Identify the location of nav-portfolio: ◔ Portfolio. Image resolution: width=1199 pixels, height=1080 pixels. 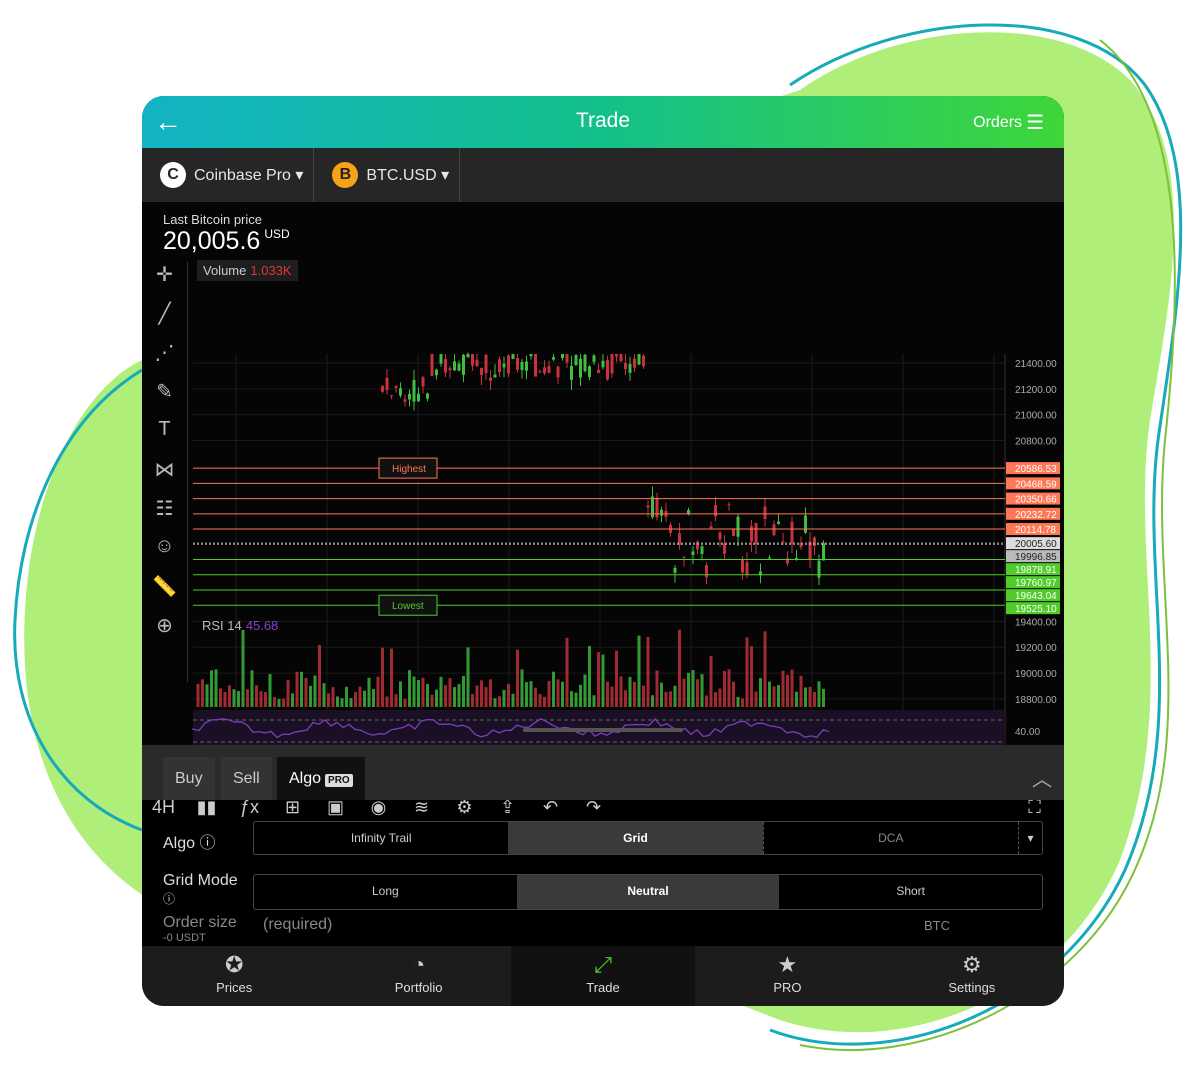
(418, 976).